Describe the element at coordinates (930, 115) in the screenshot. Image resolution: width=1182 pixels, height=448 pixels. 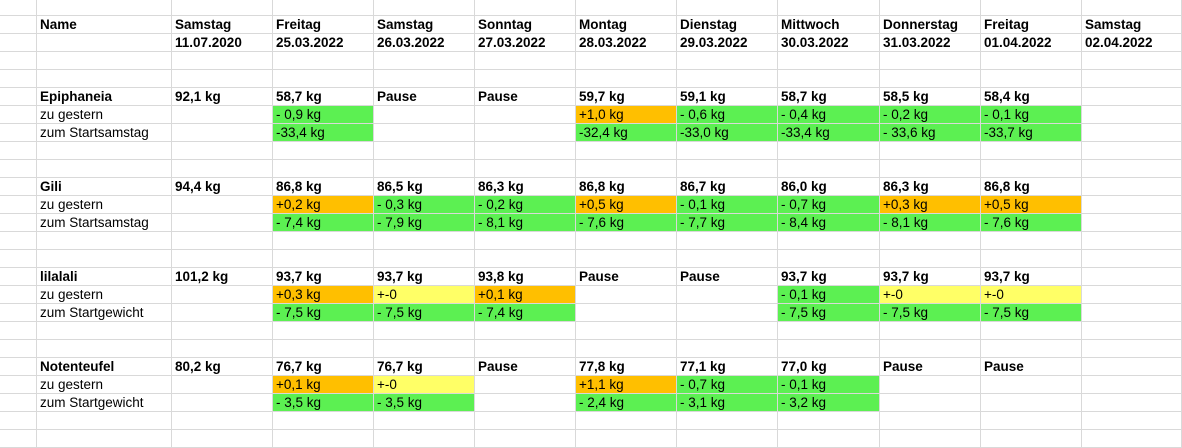
I see `delta-day-cell: - 0,2 kg` at that location.